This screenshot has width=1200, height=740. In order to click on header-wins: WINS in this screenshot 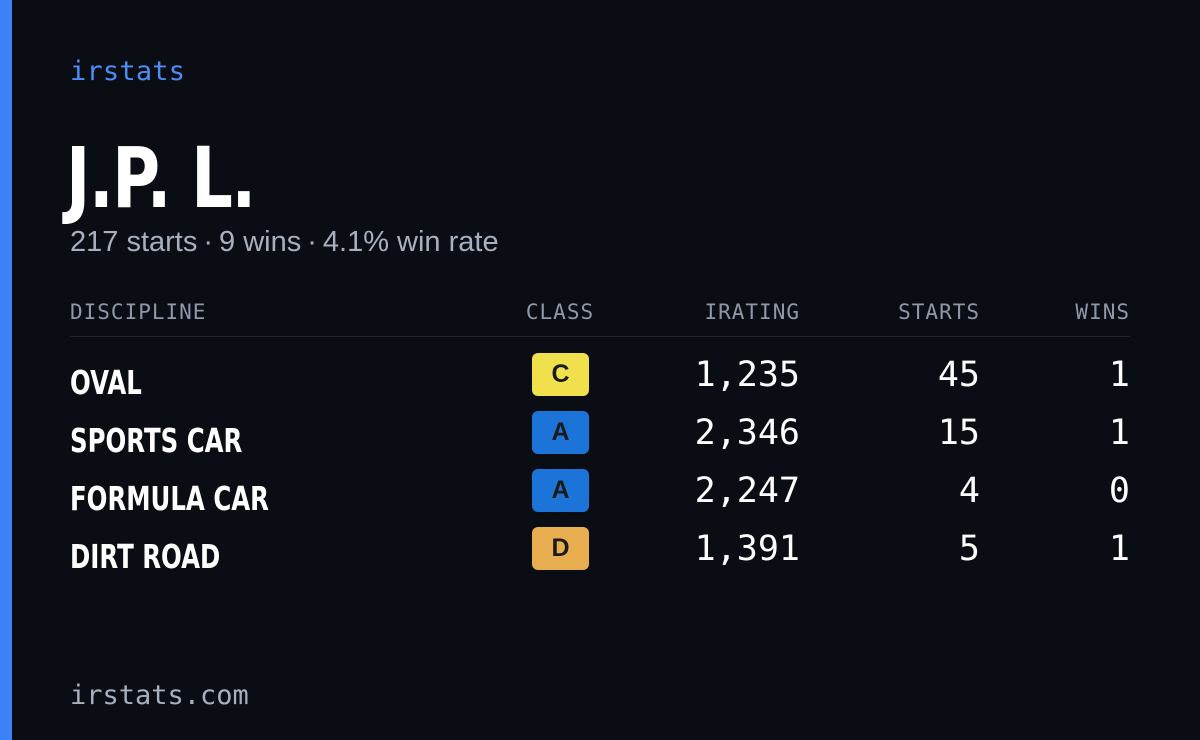, I will do `click(1102, 312)`.